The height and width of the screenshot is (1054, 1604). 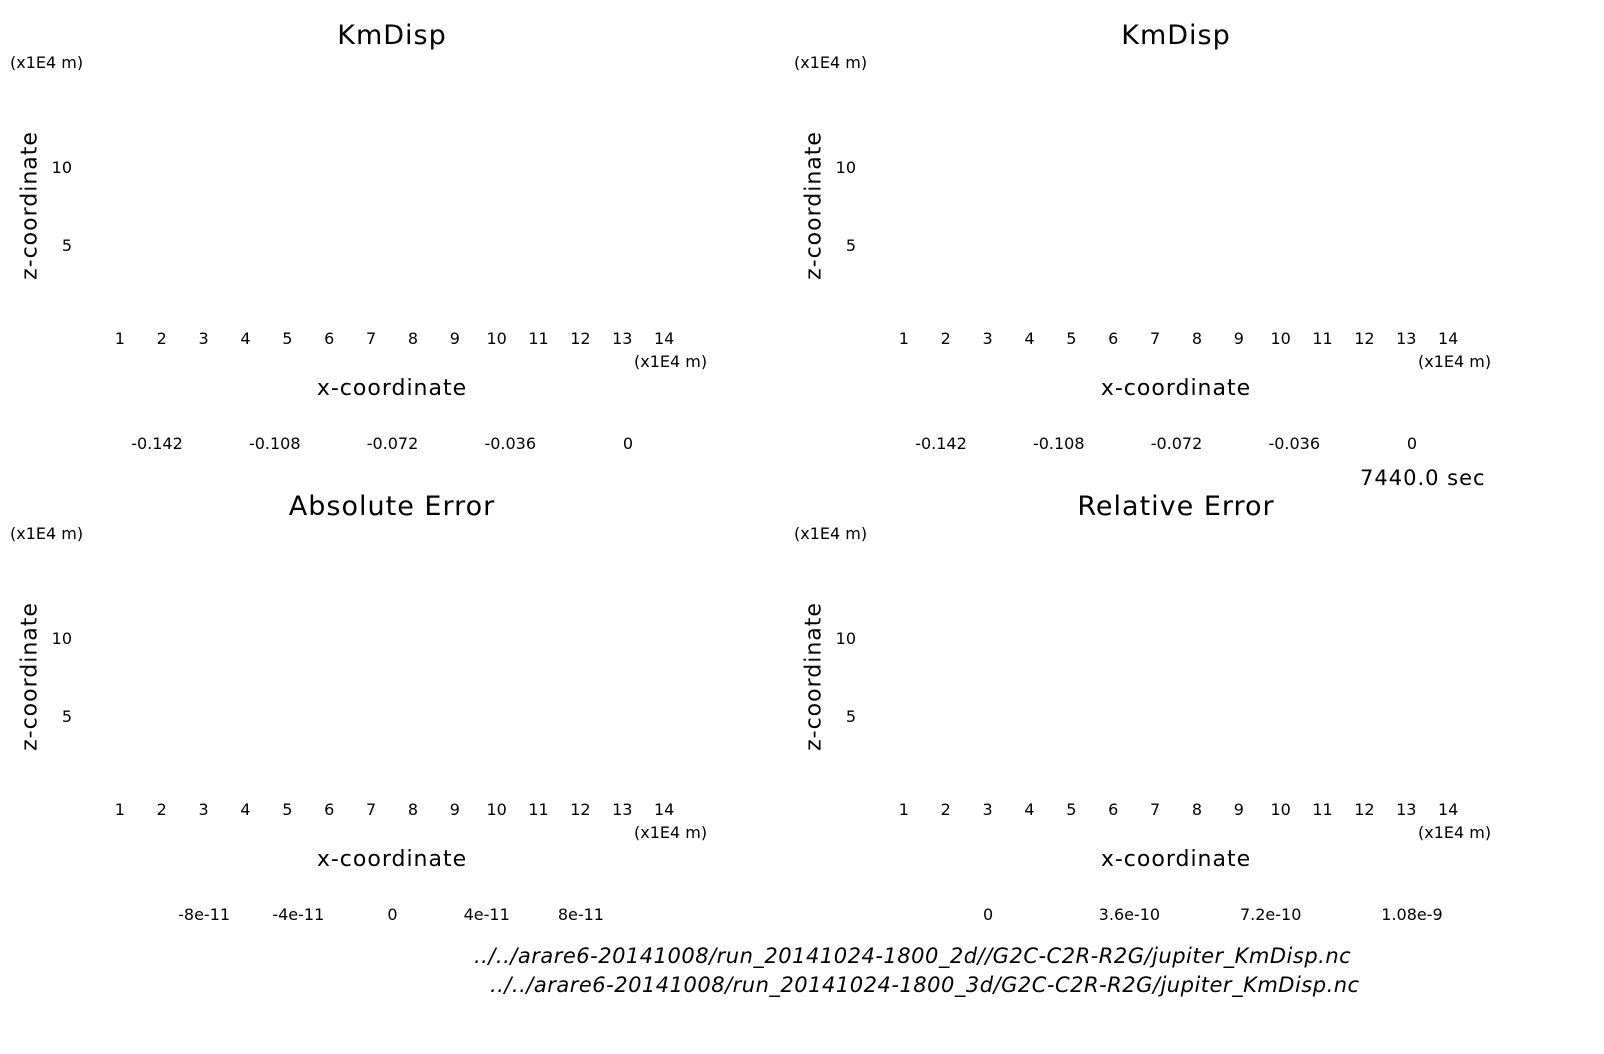 I want to click on colorbar-tick-label: 8e-11, so click(x=580, y=914).